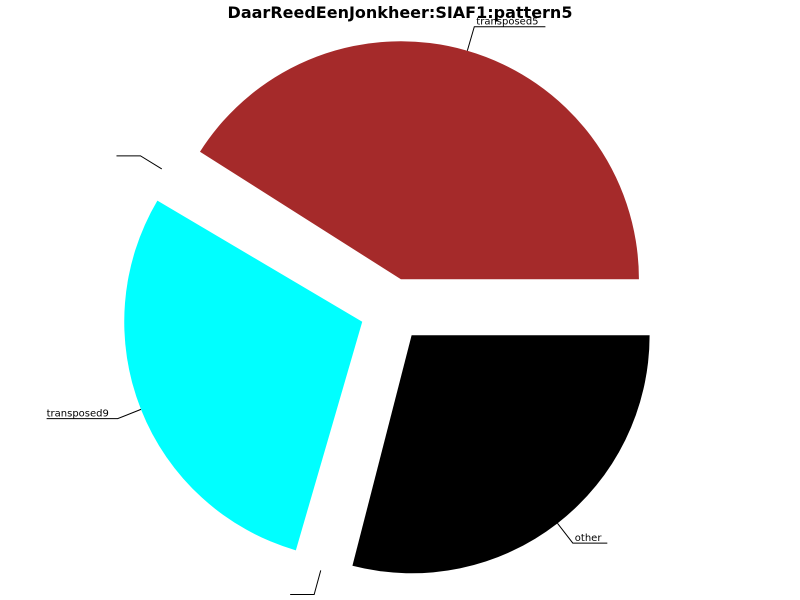  I want to click on slice-label-transposed5: transposed5, so click(507, 22).